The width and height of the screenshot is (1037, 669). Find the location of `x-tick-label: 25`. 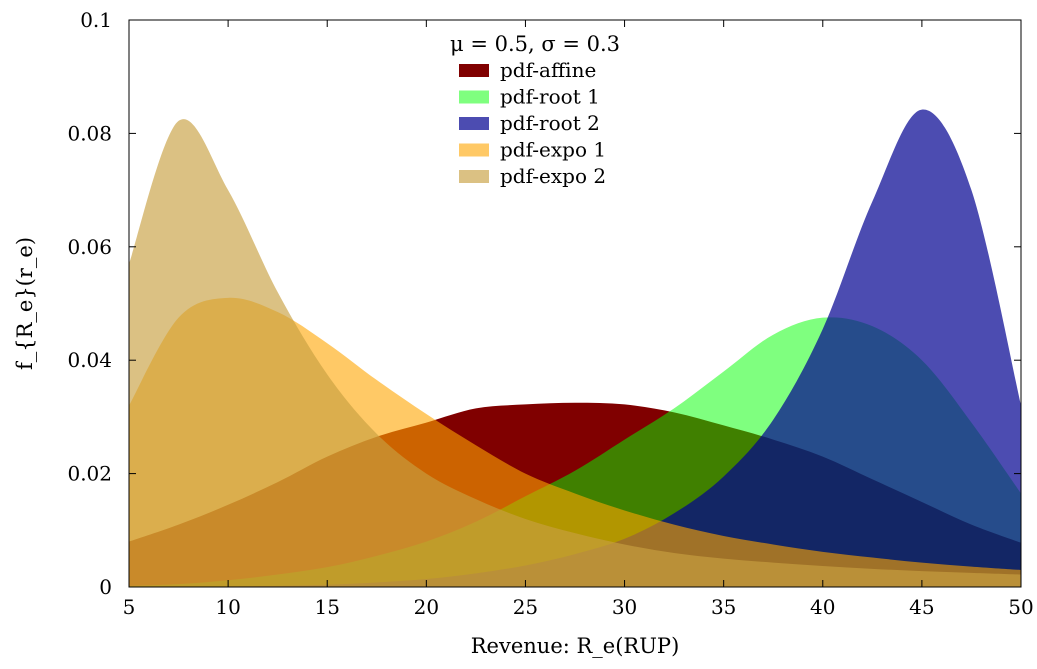

x-tick-label: 25 is located at coordinates (525, 607).